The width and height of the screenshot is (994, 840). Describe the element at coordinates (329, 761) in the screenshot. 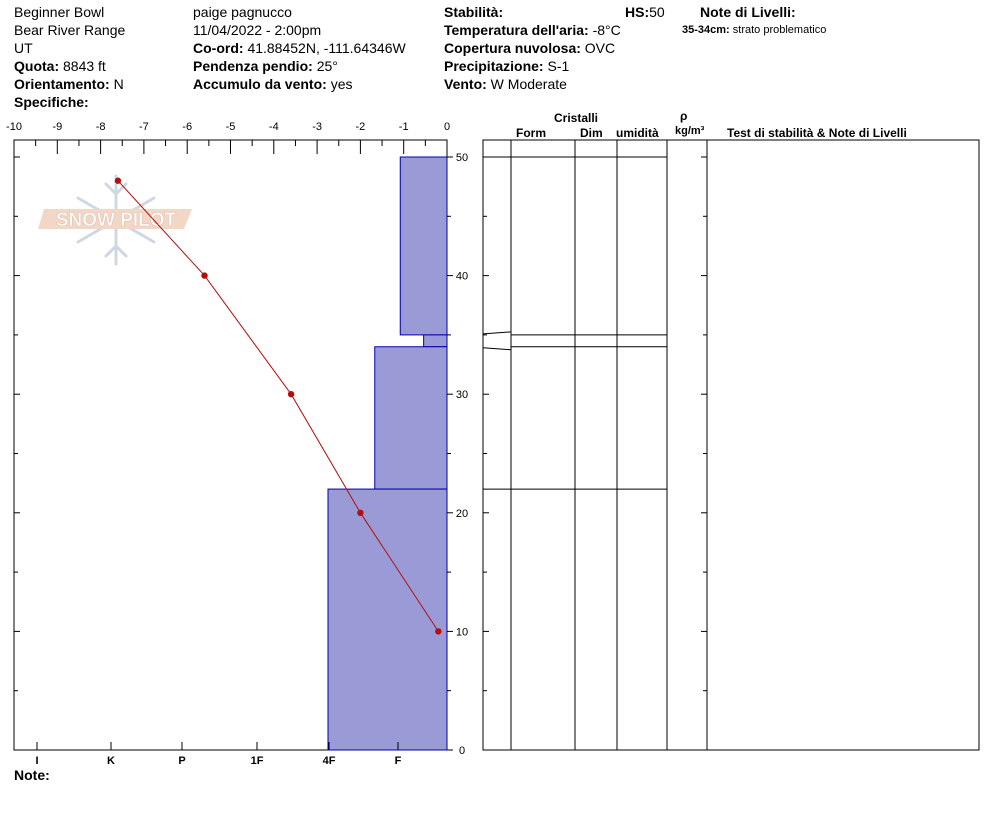

I see `hardness-label: 4F` at that location.